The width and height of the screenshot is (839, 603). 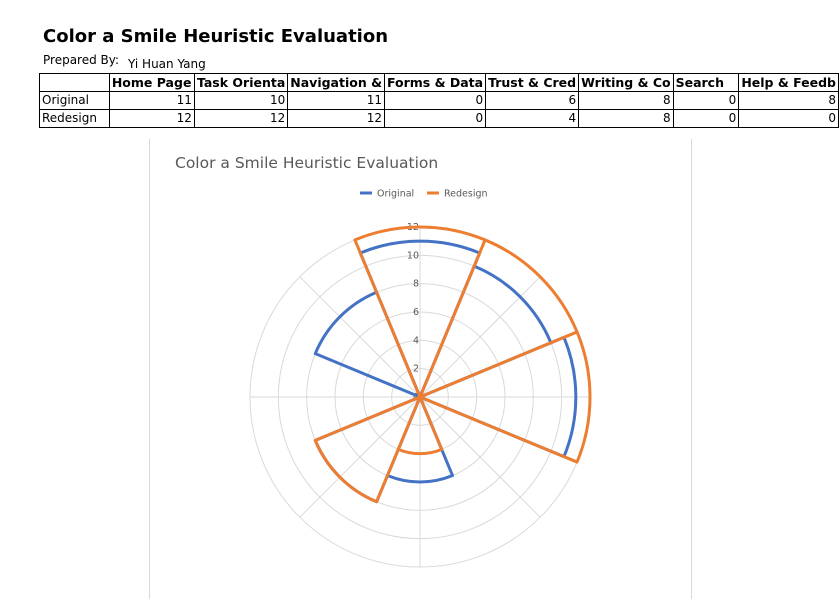 What do you see at coordinates (74, 82) in the screenshot?
I see `corner-cell` at bounding box center [74, 82].